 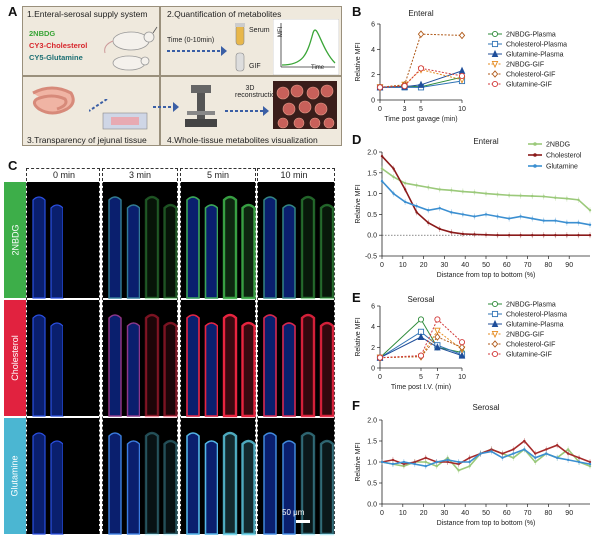 What do you see at coordinates (139, 175) in the screenshot?
I see `time-label-3: 3 min` at bounding box center [139, 175].